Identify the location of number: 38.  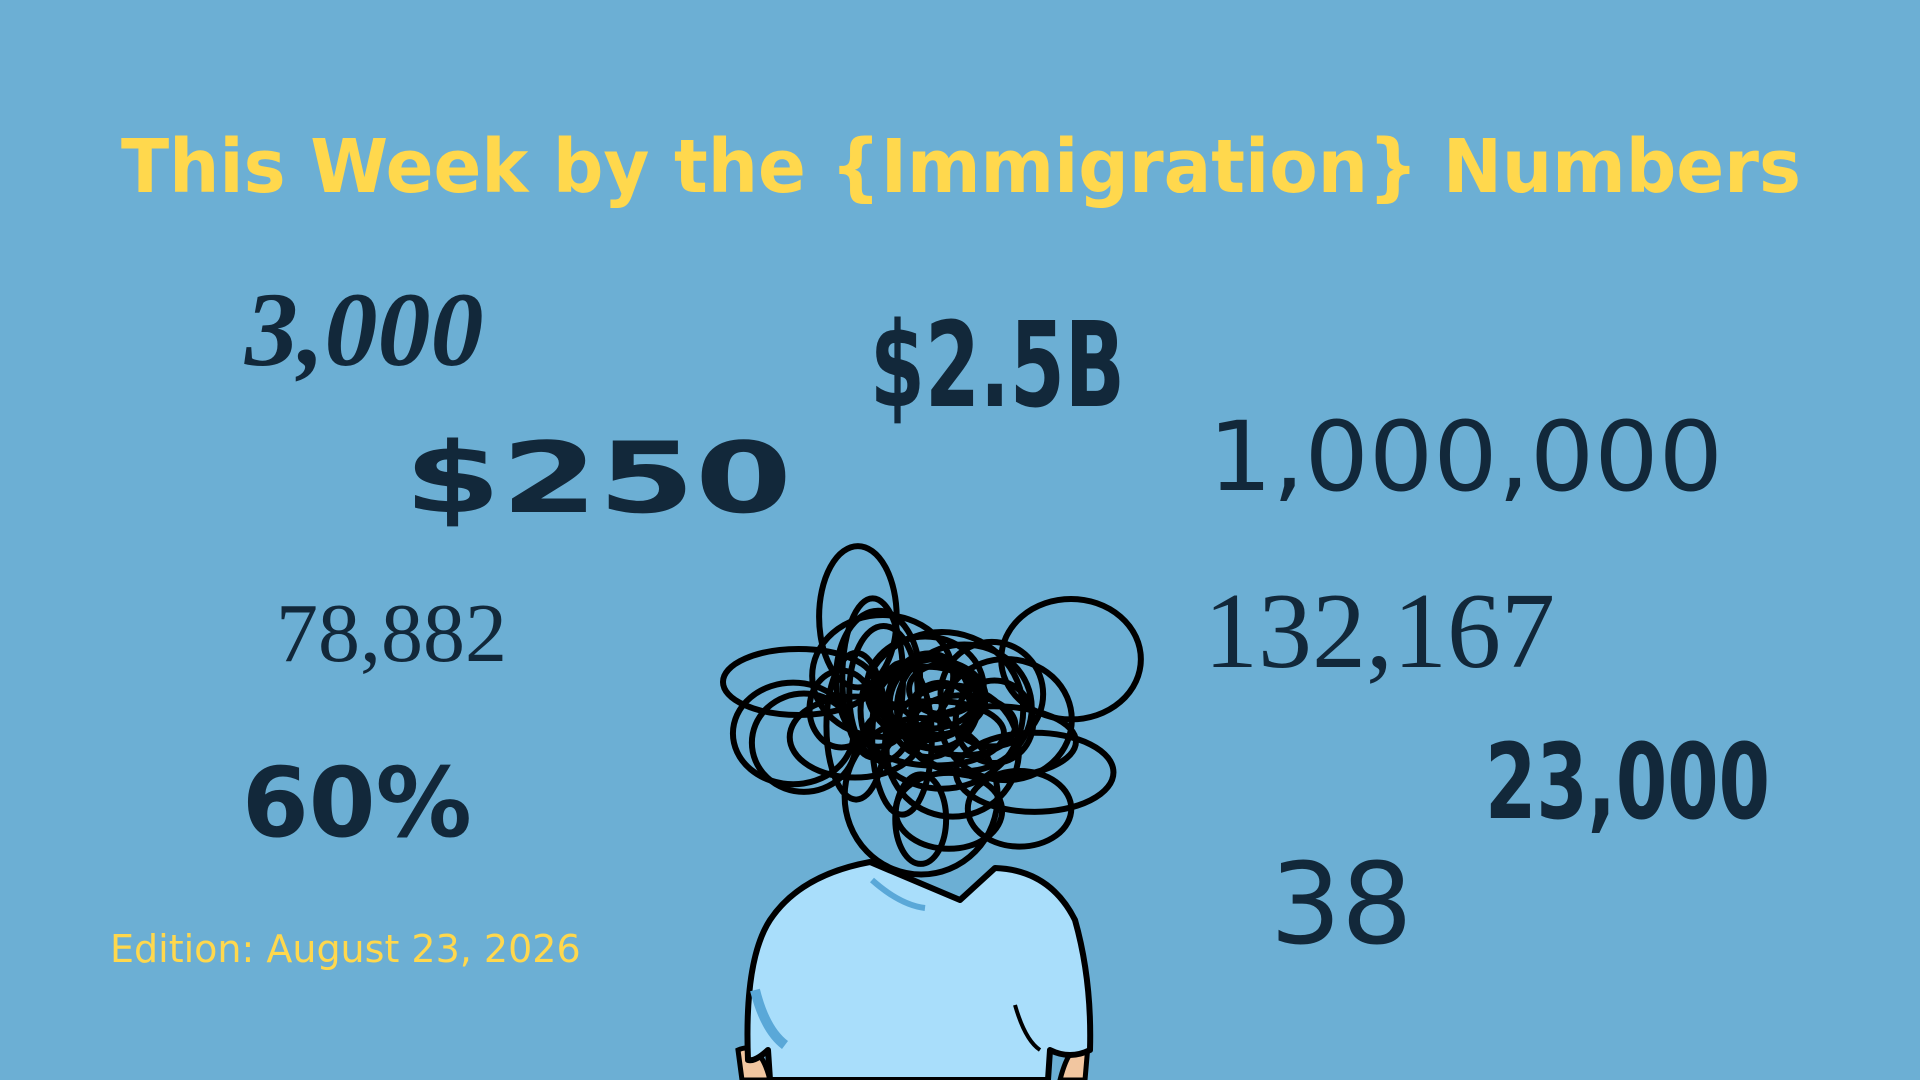
(1341, 905).